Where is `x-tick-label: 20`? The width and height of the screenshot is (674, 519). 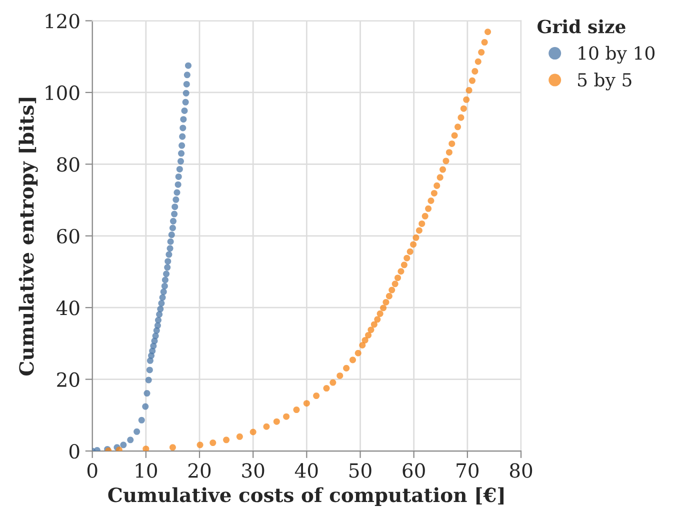 x-tick-label: 20 is located at coordinates (199, 470).